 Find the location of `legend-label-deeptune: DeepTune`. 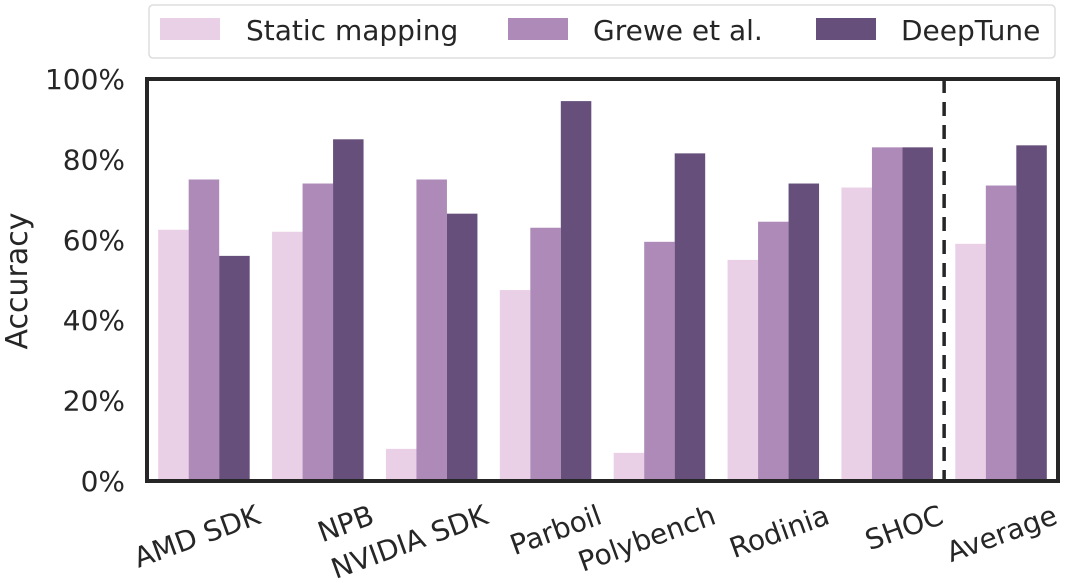

legend-label-deeptune: DeepTune is located at coordinates (970, 30).